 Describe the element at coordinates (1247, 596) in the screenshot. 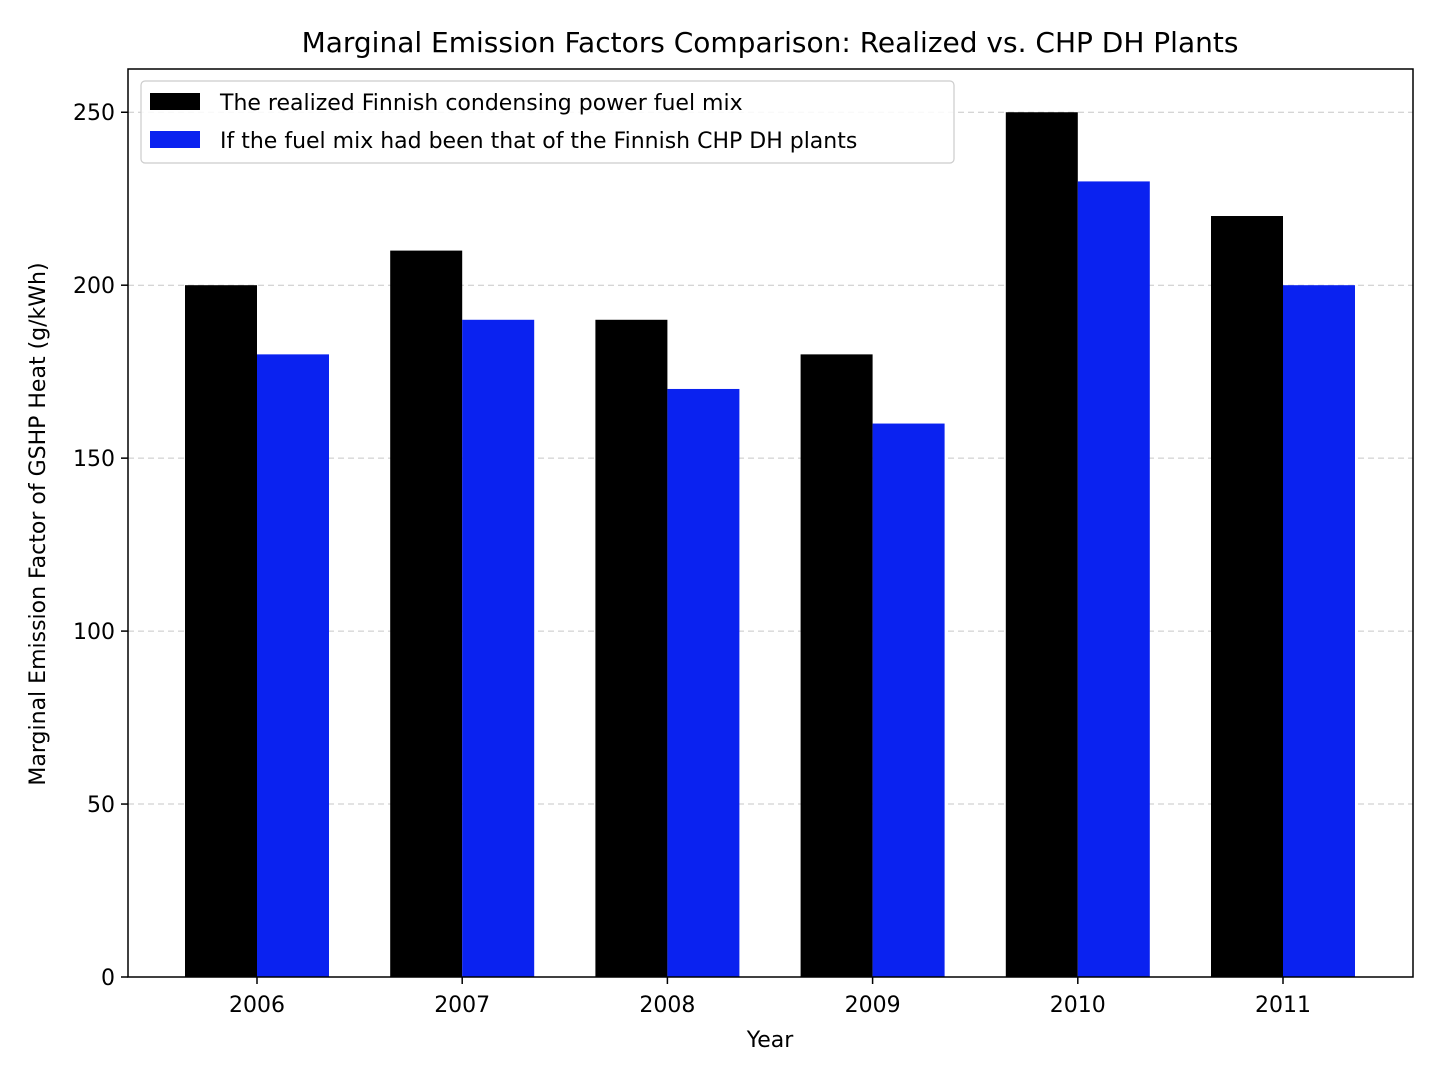

I see `bar-realized-2011` at that location.